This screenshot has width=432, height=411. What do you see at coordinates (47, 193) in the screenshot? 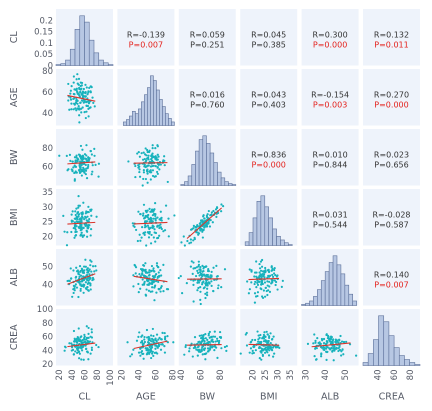
I see `y-tick-label: 35` at bounding box center [47, 193].